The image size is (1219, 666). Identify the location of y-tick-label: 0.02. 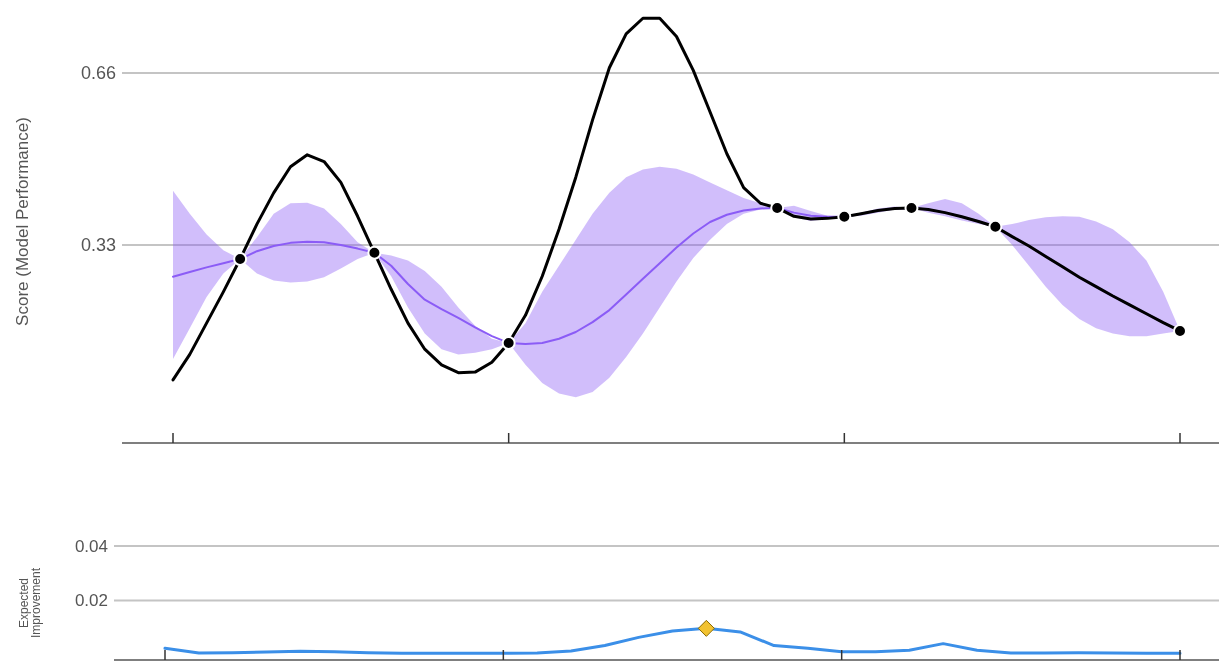
(91, 601).